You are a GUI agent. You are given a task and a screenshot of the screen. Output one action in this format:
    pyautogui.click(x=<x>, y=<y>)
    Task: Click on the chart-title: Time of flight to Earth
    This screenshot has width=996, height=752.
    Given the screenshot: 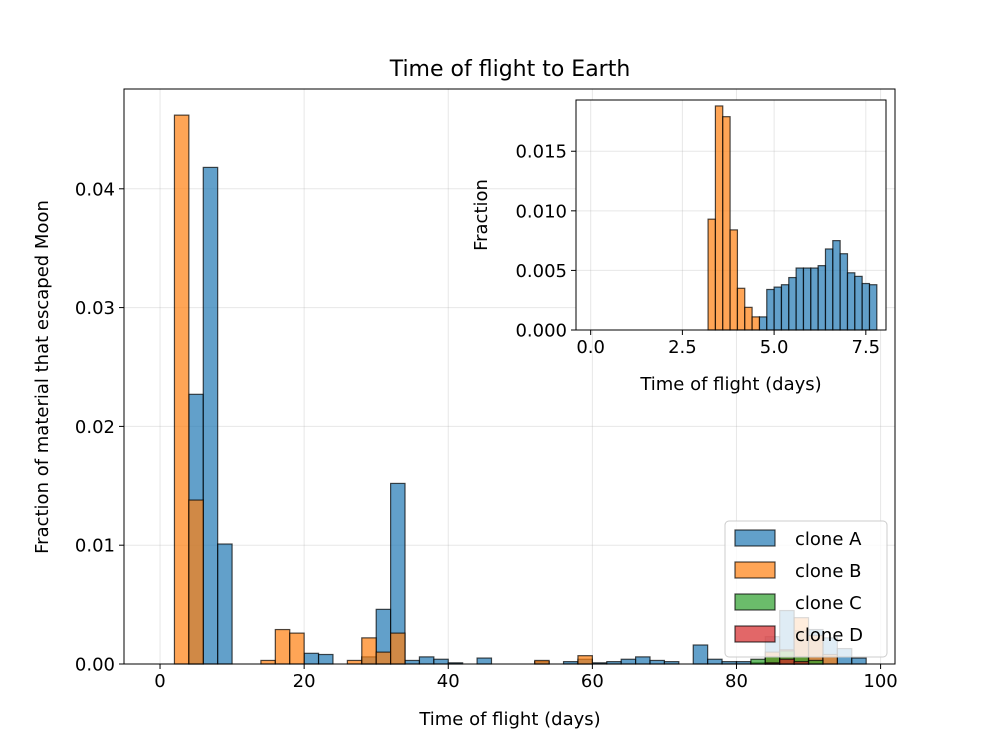 What is the action you would take?
    pyautogui.click(x=510, y=69)
    